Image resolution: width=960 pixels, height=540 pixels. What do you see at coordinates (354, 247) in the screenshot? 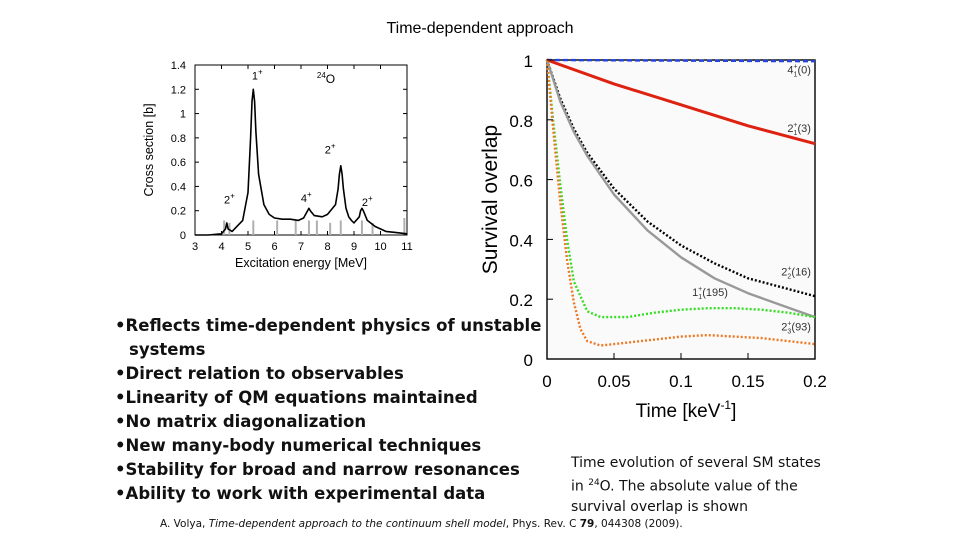
I see `x-tick-label: 9` at bounding box center [354, 247].